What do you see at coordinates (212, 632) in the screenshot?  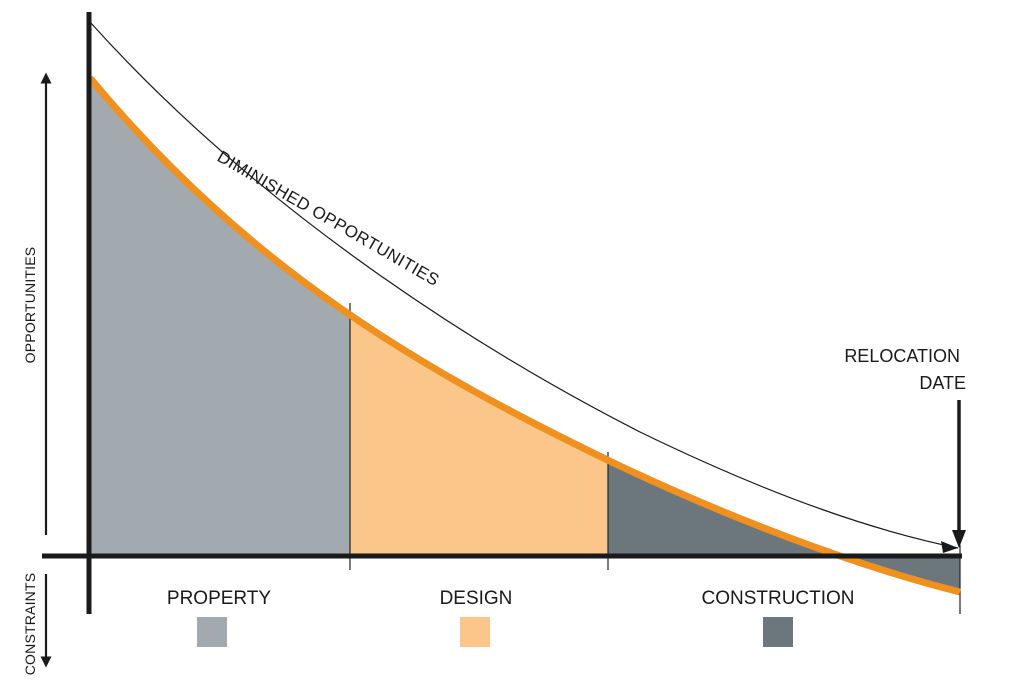 I see `legend-swatch-property` at bounding box center [212, 632].